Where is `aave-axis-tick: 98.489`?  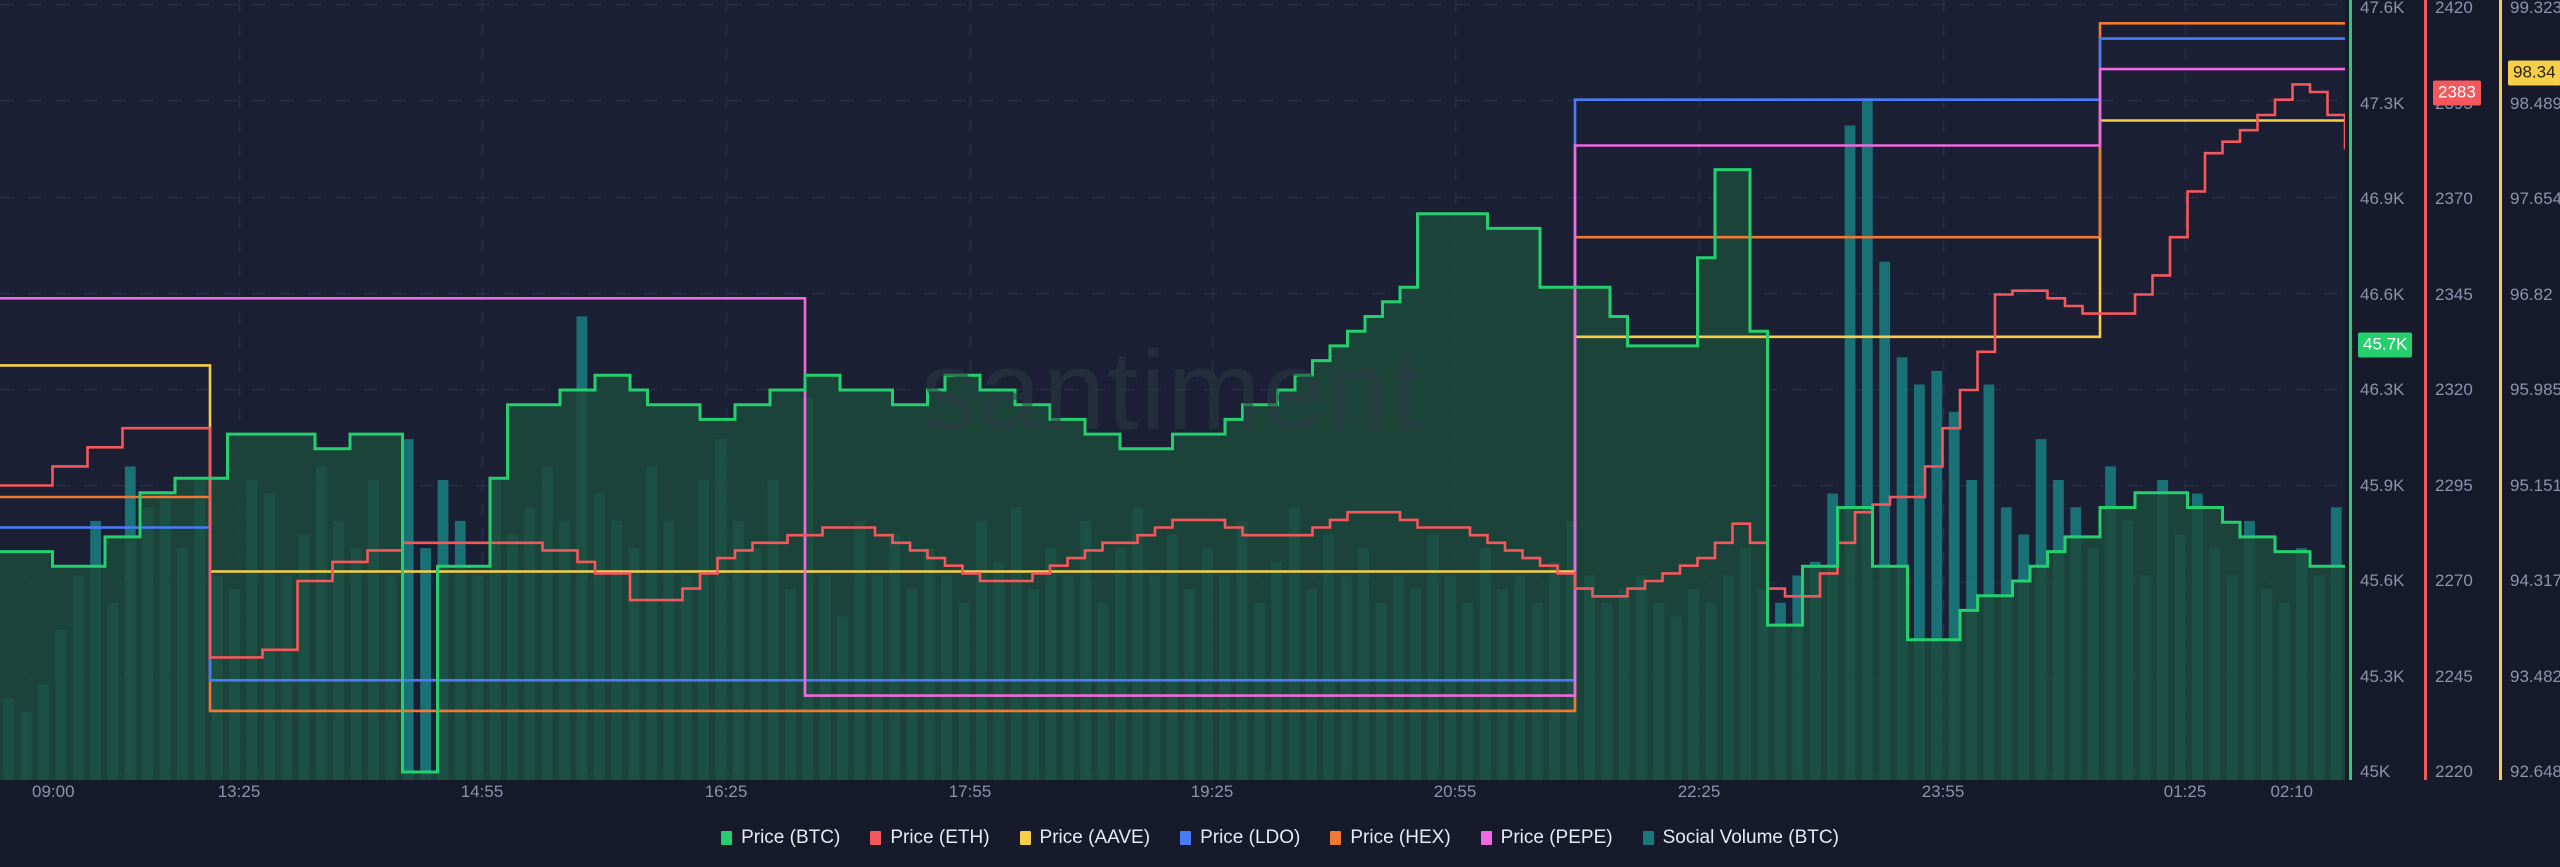 aave-axis-tick: 98.489 is located at coordinates (2535, 103).